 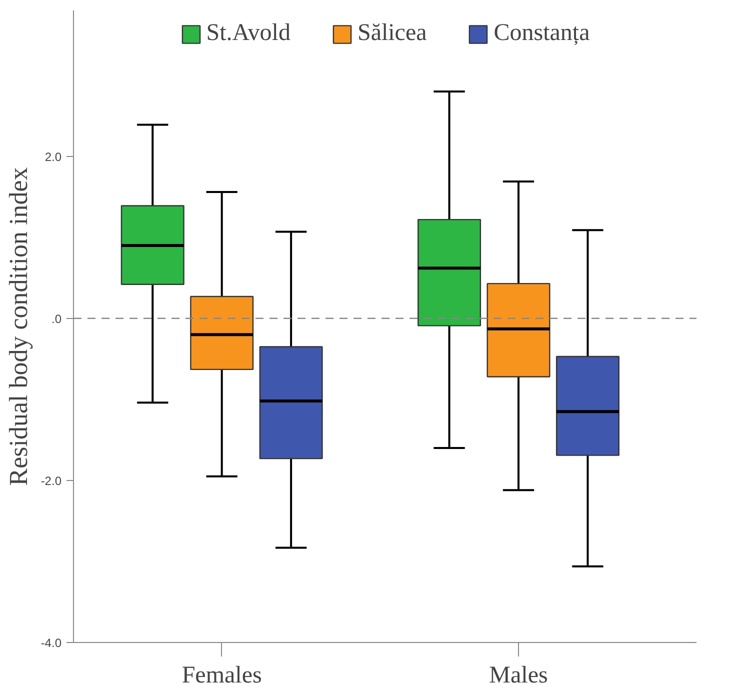 I want to click on x-tick-label: Females, so click(x=222, y=675).